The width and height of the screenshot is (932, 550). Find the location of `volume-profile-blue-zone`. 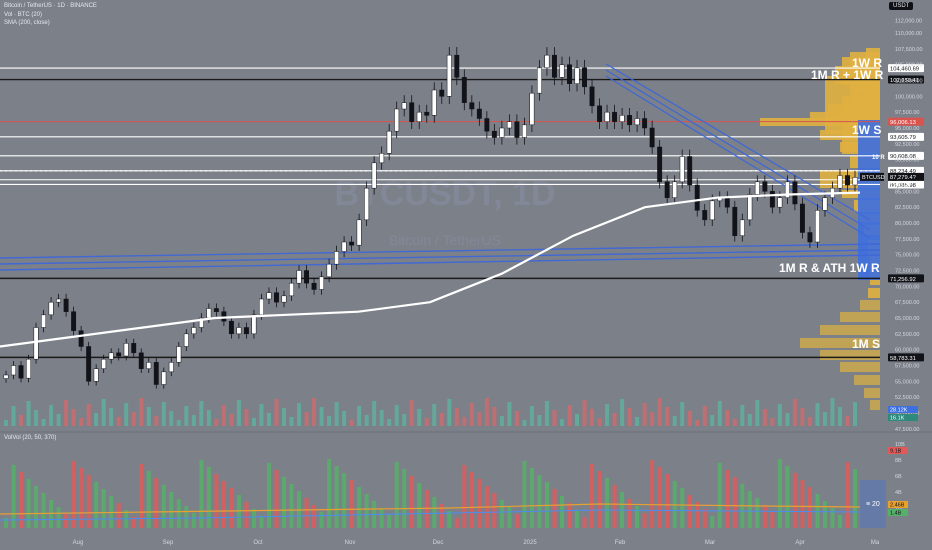

volume-profile-blue-zone is located at coordinates (869, 200).